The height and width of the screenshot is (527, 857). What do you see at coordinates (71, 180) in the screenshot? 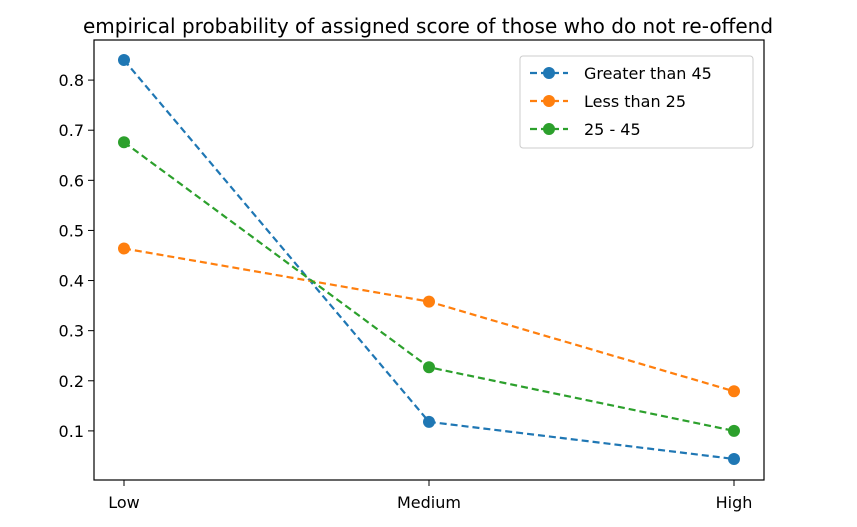
I see `y-tick-label: 0.6` at bounding box center [71, 180].